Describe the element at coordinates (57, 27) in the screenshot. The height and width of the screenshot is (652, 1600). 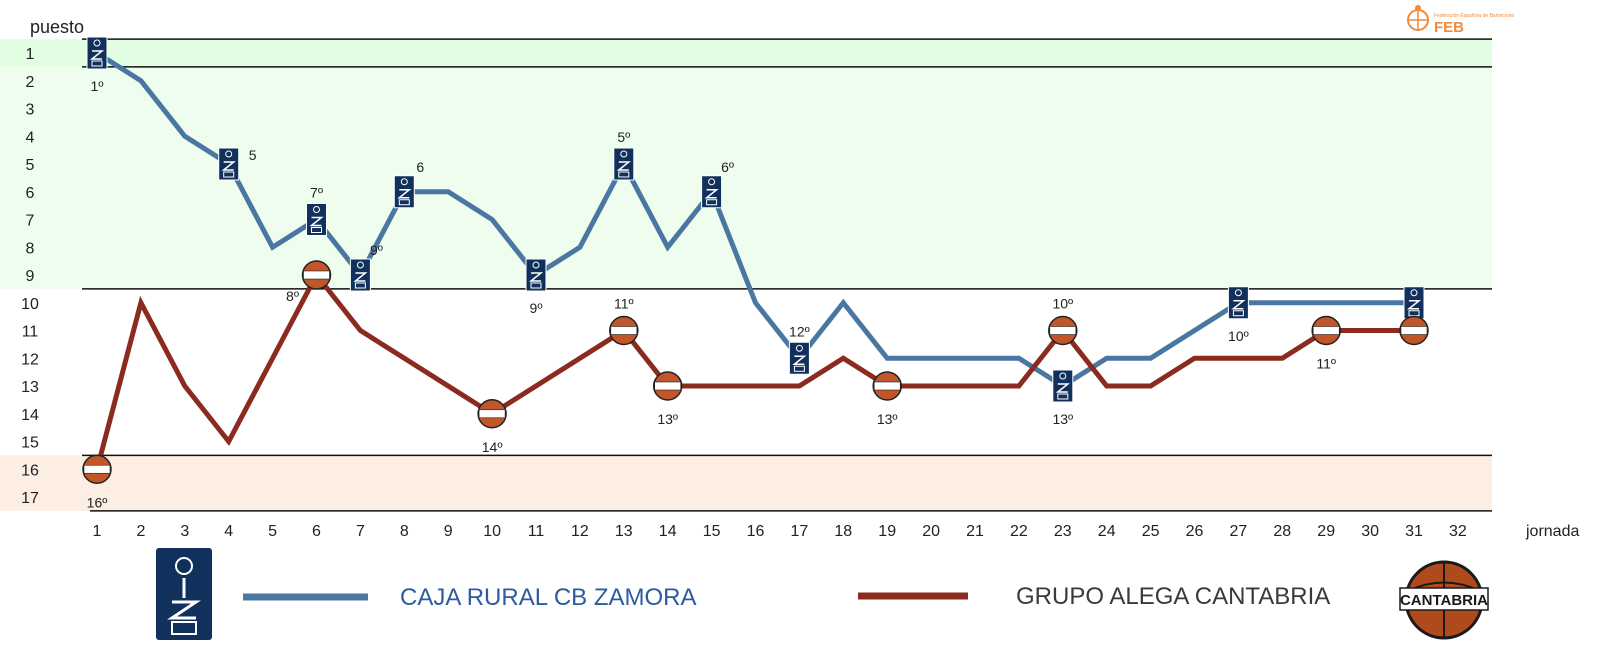
I see `y-axis-label: puesto` at that location.